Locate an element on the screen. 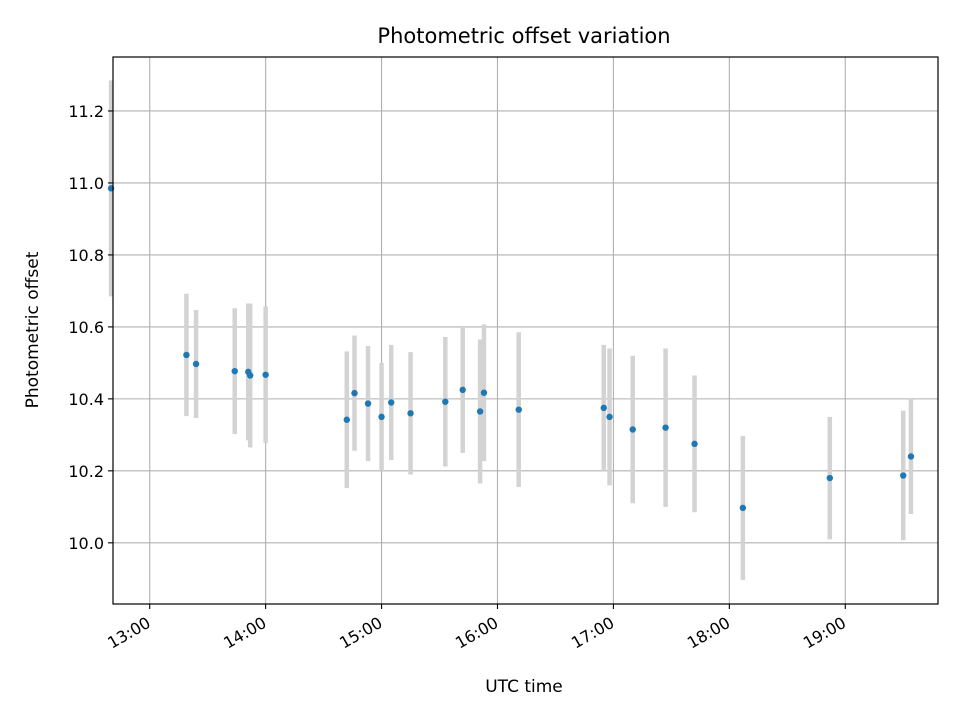 This screenshot has width=960, height=724. y-tick-label: 10.4 is located at coordinates (86, 399).